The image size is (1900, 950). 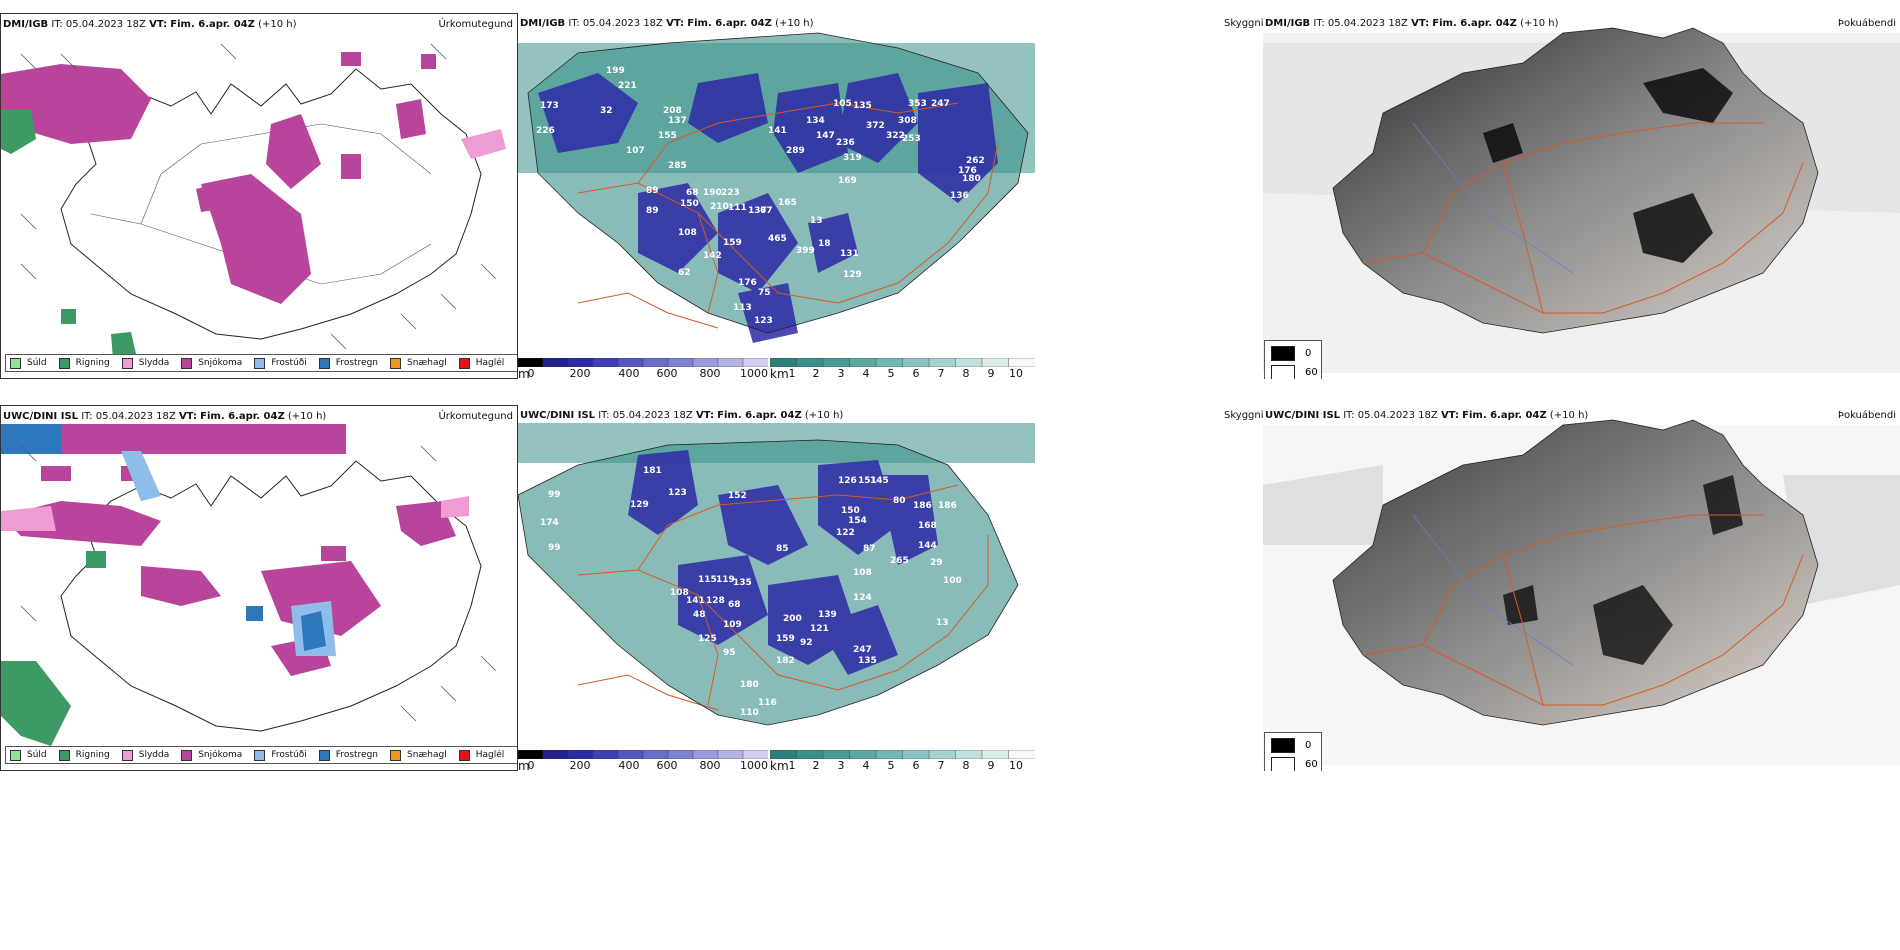 What do you see at coordinates (847, 181) in the screenshot?
I see `cloud-label: 169` at bounding box center [847, 181].